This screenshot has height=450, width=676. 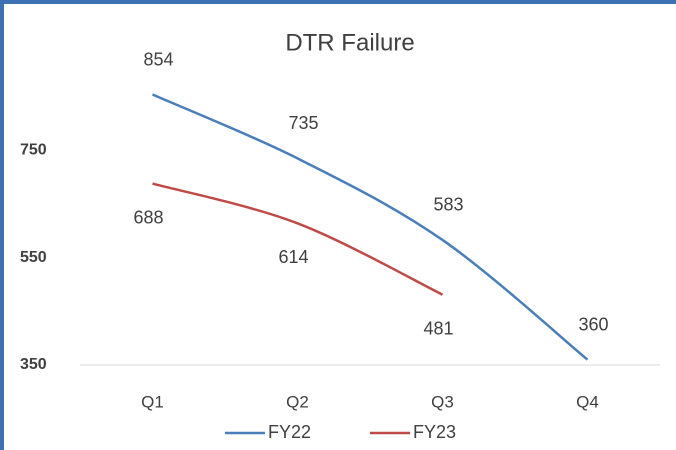 I want to click on data-label: 688, so click(x=148, y=217).